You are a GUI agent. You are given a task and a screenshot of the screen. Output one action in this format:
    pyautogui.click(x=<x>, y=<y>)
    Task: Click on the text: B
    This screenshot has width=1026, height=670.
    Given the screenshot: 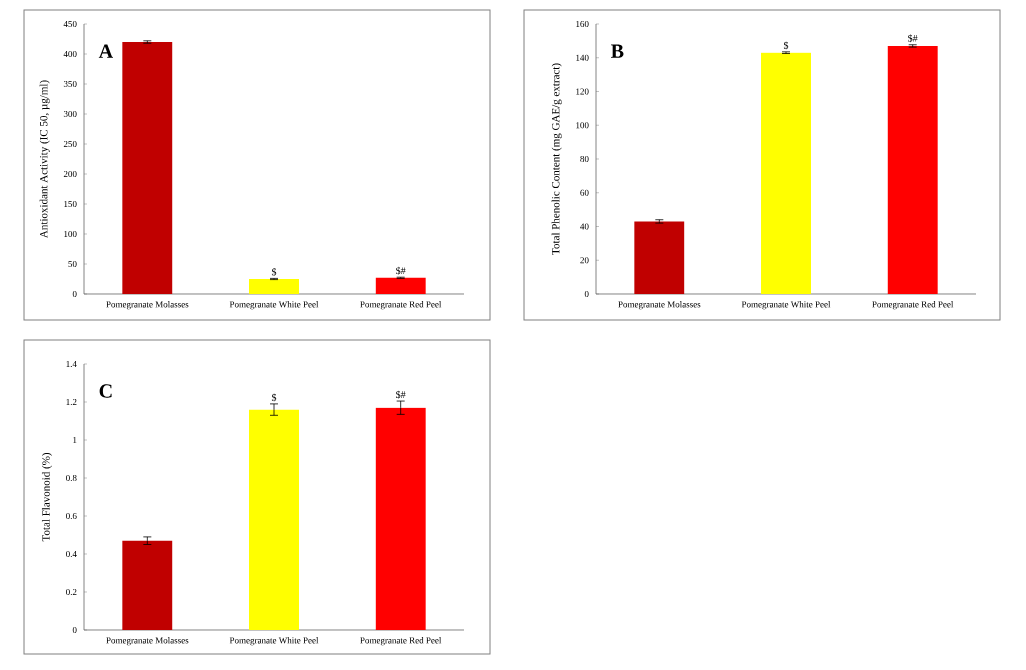 What is the action you would take?
    pyautogui.click(x=617, y=51)
    